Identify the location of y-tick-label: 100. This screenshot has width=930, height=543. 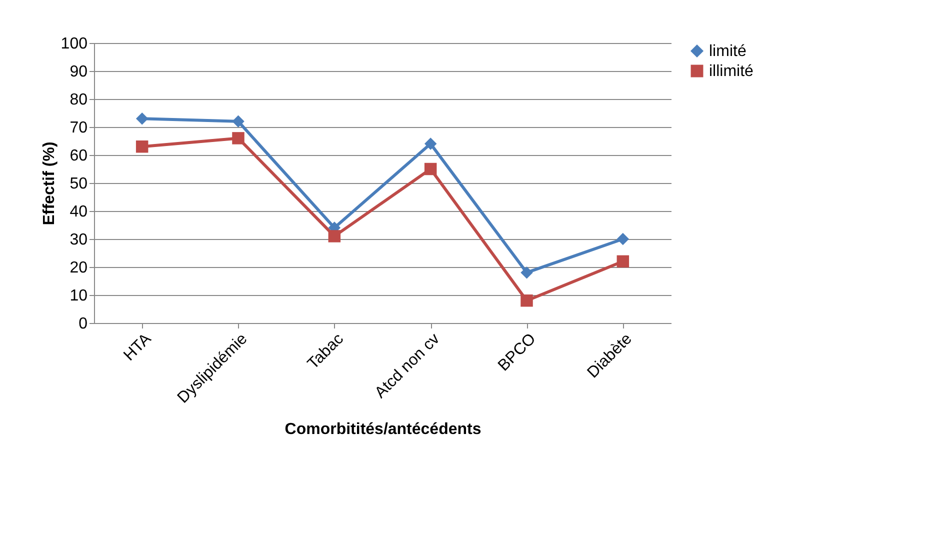
(74, 44).